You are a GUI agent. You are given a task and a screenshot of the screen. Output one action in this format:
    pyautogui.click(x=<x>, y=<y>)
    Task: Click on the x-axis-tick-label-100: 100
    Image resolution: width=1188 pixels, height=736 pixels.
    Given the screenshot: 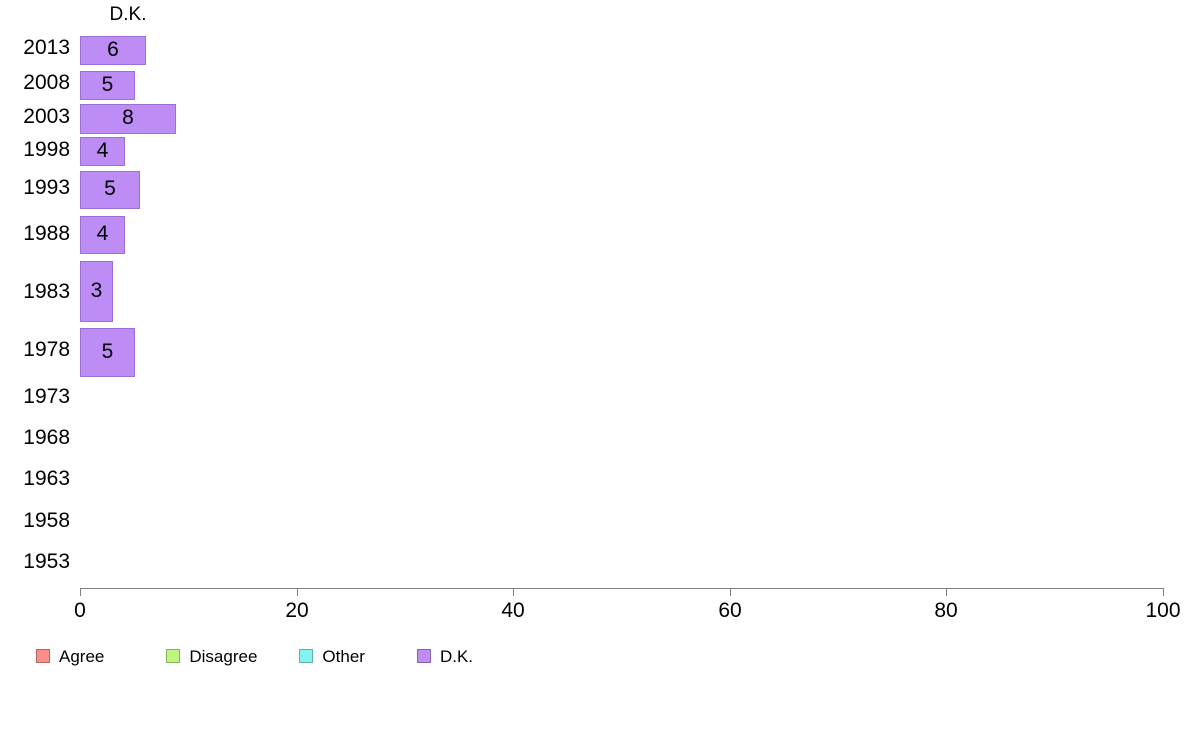 What is the action you would take?
    pyautogui.click(x=1163, y=610)
    